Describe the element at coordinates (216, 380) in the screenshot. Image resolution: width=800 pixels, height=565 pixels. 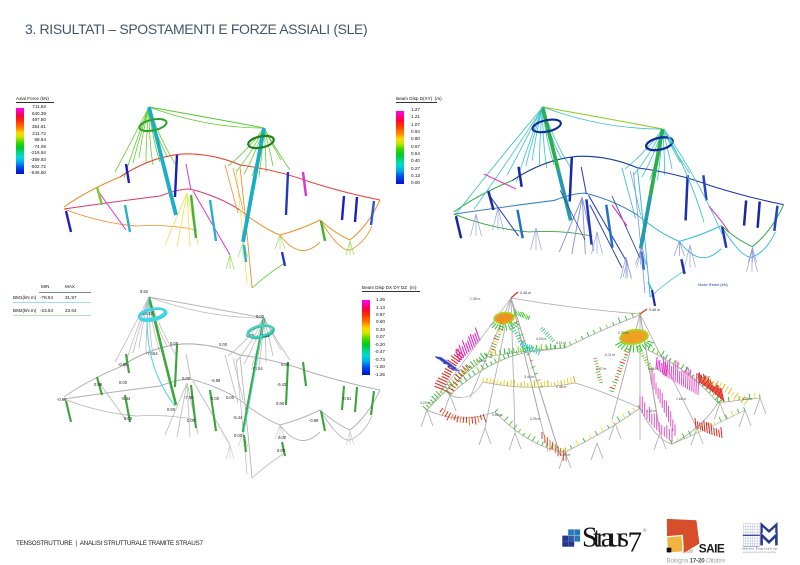
I see `svg-text: -6.98` at that location.